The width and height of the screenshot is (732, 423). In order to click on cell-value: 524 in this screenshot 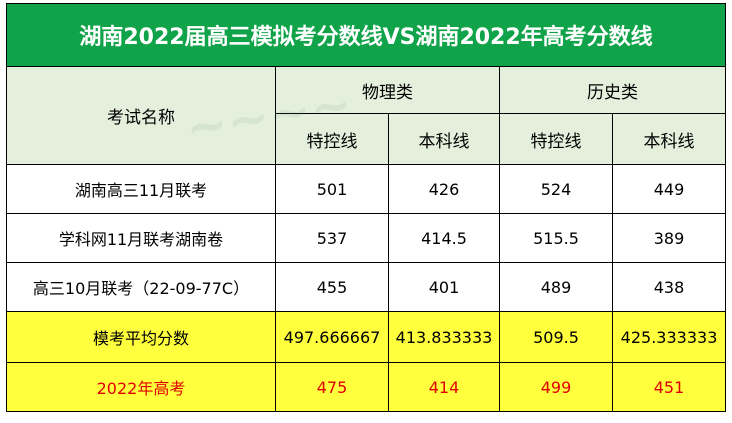, I will do `click(556, 189)`.